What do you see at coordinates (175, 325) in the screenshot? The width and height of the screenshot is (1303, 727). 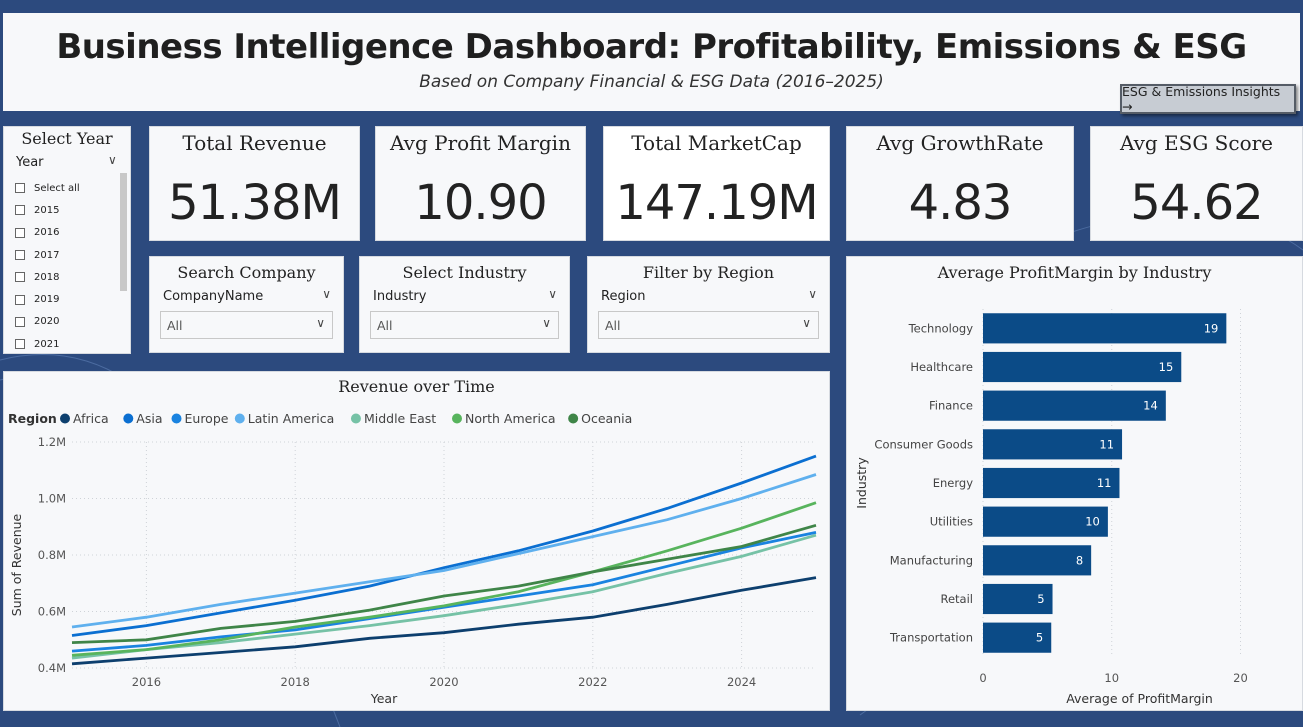 I see `company-dropdown-value: All` at bounding box center [175, 325].